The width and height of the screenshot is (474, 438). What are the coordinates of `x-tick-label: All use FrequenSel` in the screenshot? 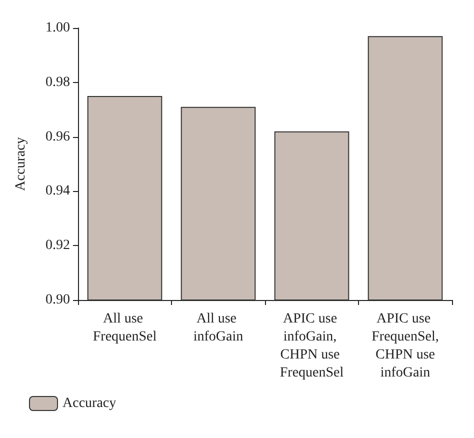 It's located at (124, 328).